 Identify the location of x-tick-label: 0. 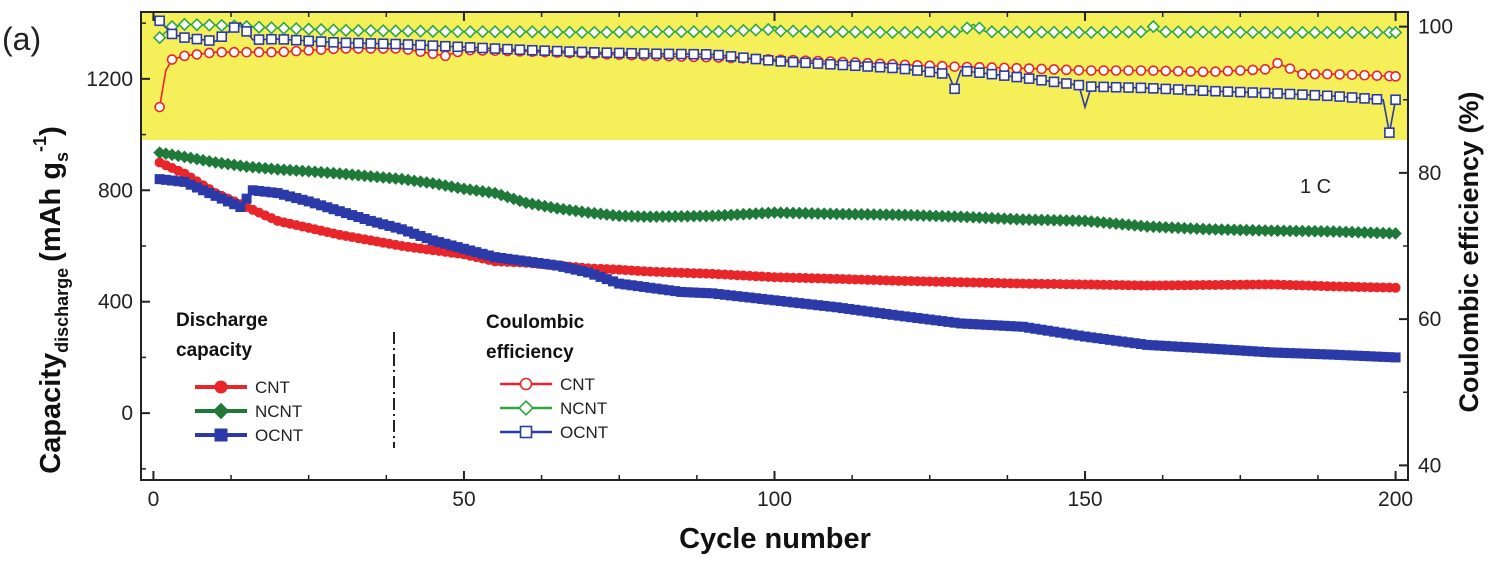
(154, 499).